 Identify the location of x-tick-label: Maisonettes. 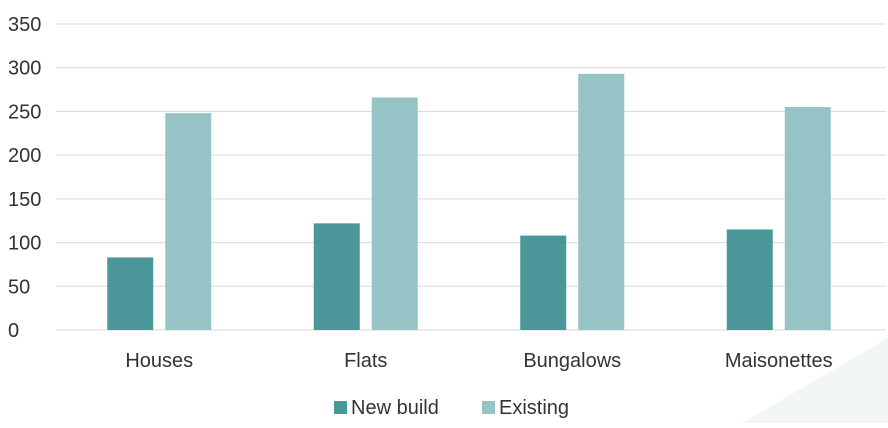
(779, 361).